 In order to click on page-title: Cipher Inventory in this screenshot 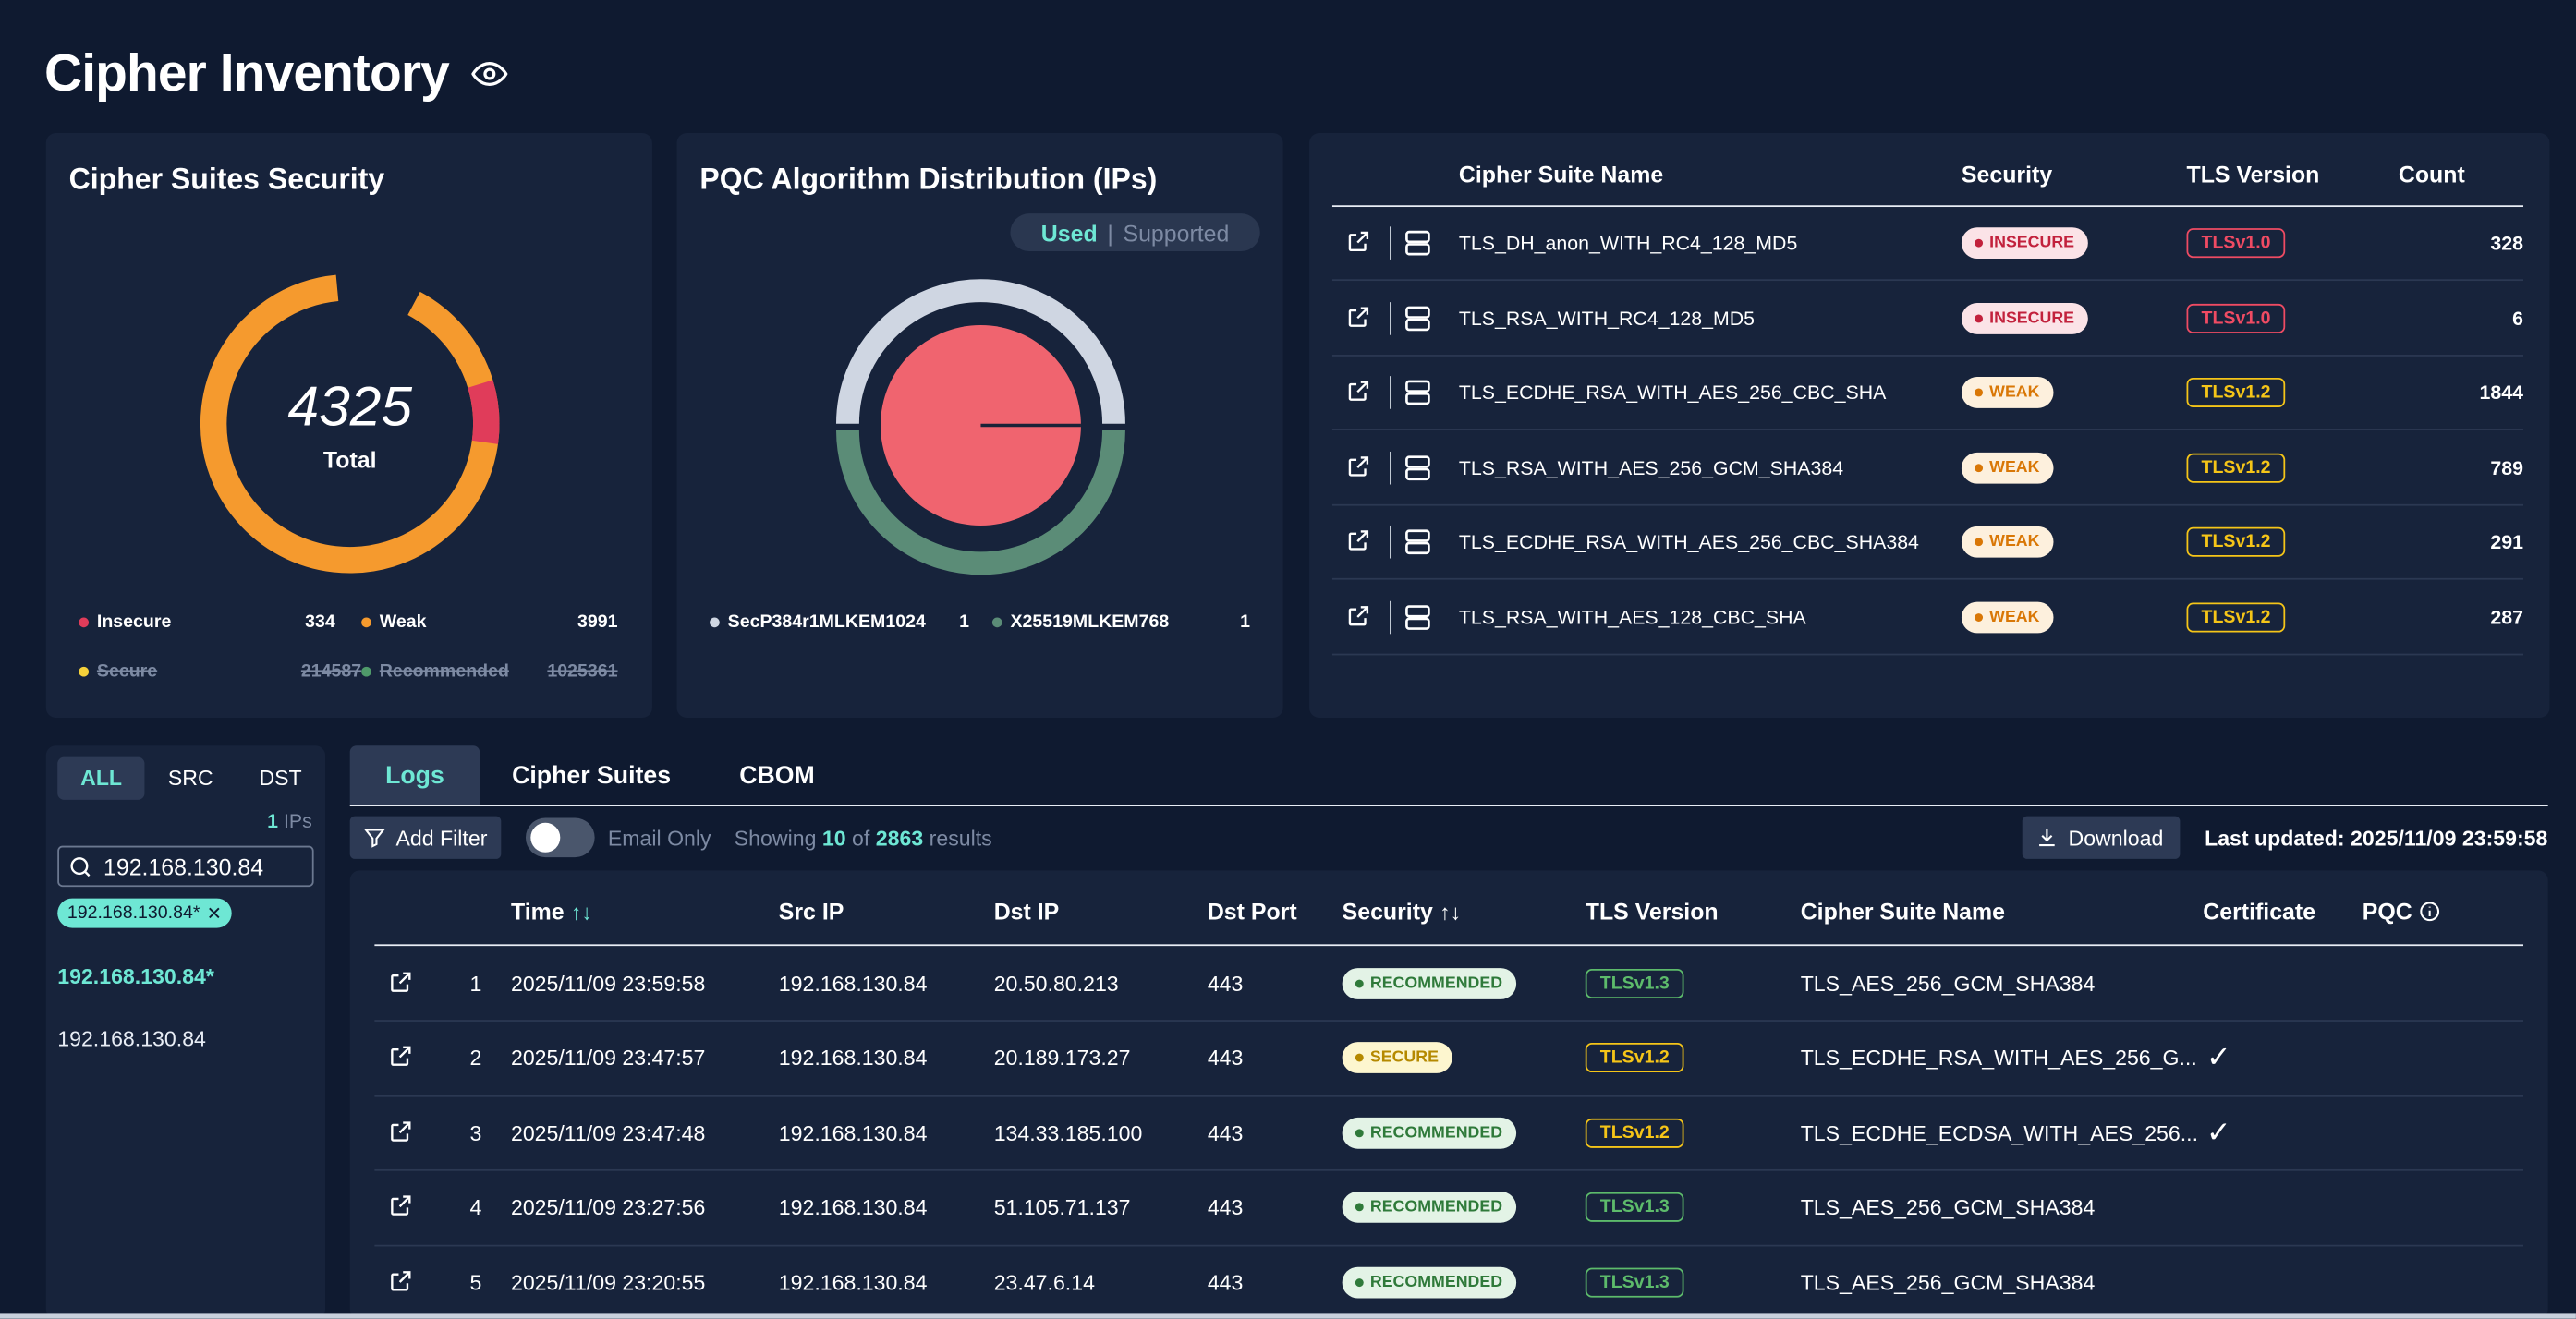, I will do `click(276, 72)`.